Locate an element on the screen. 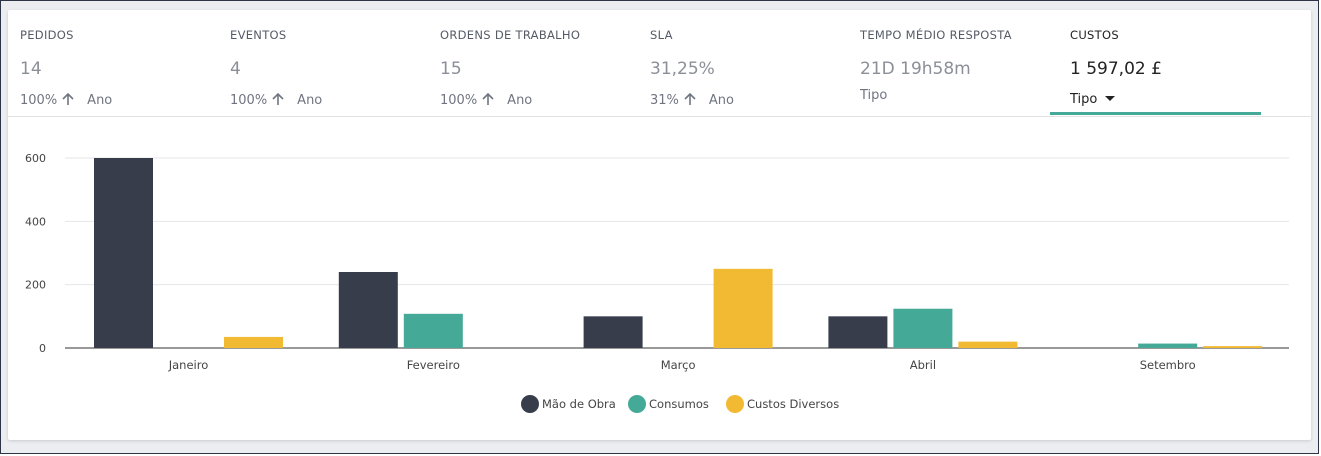 The width and height of the screenshot is (1321, 456). kpi-type-selector: Tipo is located at coordinates (874, 95).